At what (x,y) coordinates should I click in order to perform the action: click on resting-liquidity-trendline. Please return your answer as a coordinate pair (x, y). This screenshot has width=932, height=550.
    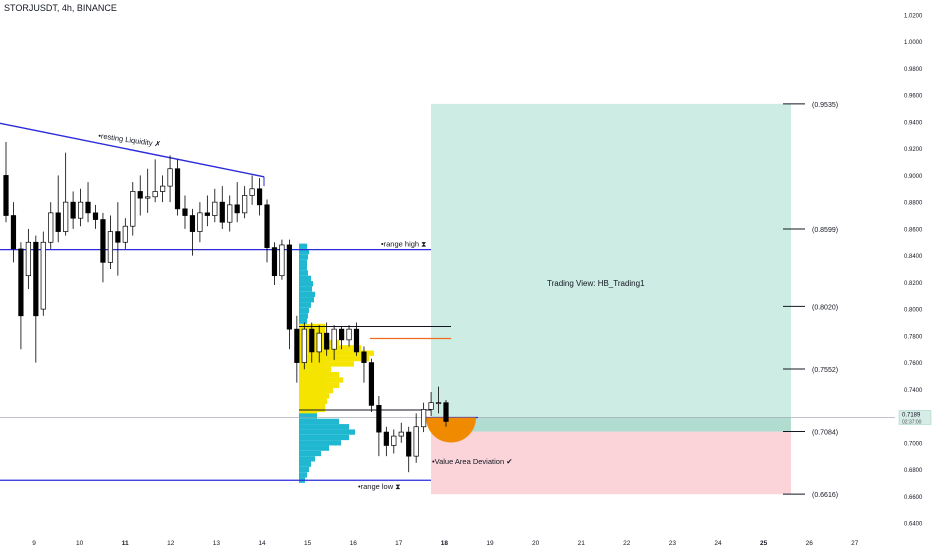
    Looking at the image, I should click on (132, 150).